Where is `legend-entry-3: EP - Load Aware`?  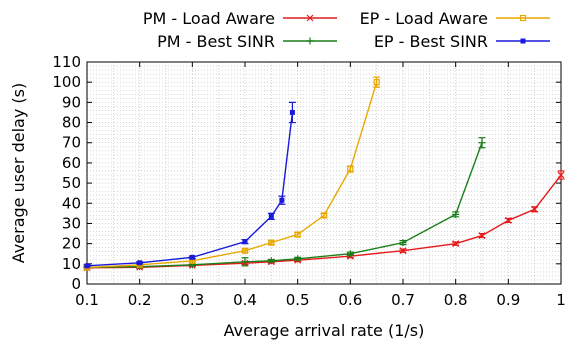
legend-entry-3: EP - Load Aware is located at coordinates (455, 18).